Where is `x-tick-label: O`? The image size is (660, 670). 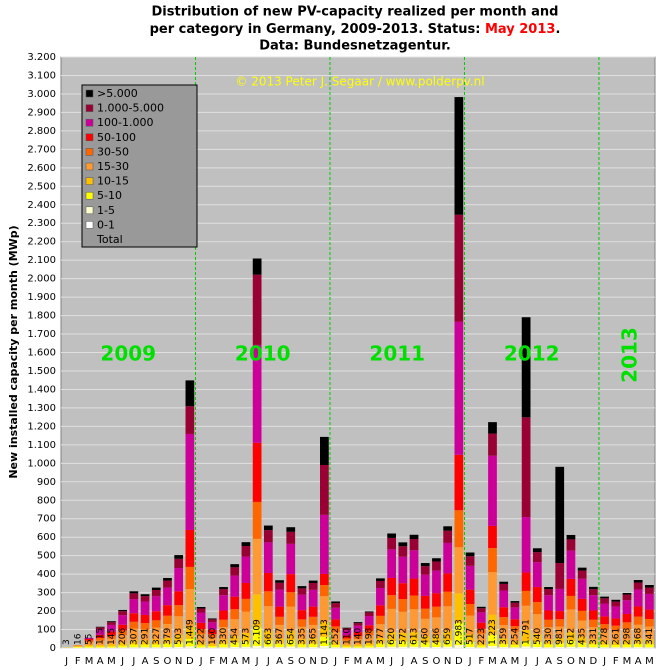 x-tick-label: O is located at coordinates (302, 661).